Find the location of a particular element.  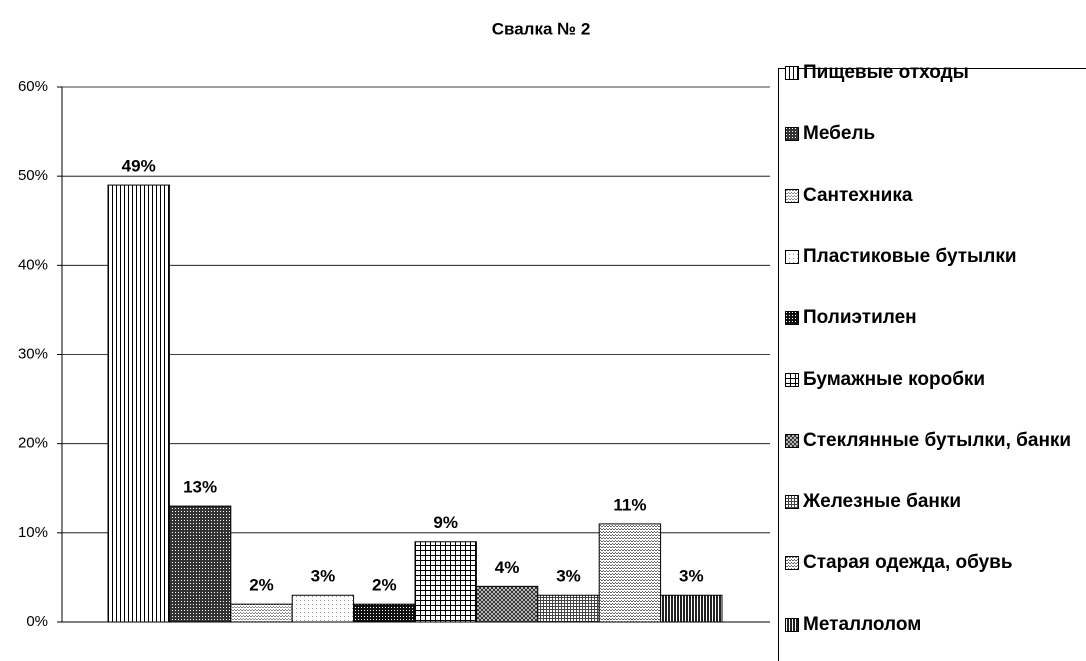

y-tick-label: 60% is located at coordinates (33, 86).